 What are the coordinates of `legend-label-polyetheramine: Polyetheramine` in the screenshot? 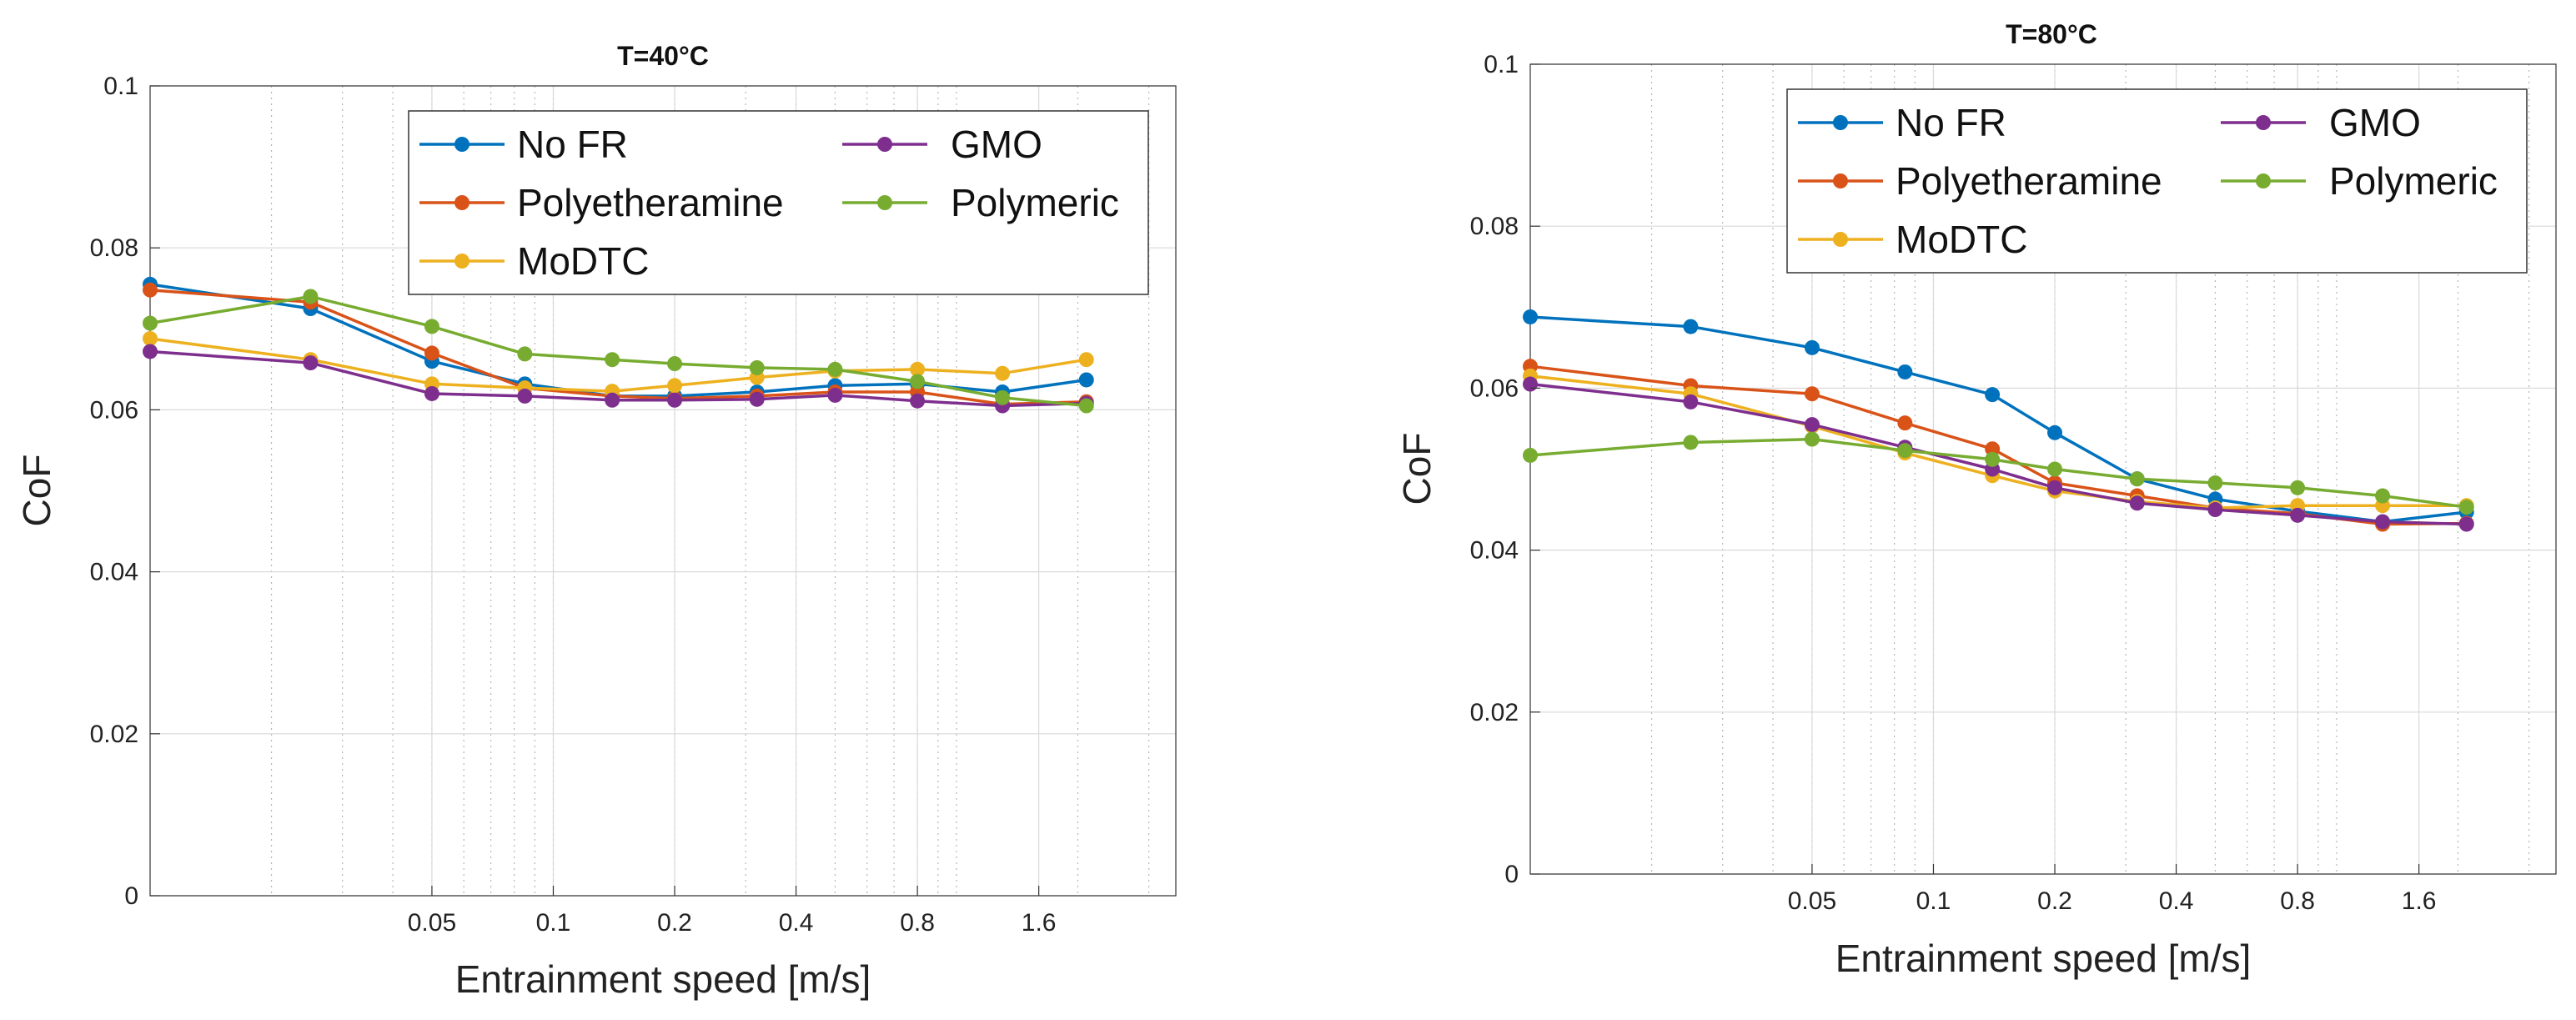 It's located at (650, 202).